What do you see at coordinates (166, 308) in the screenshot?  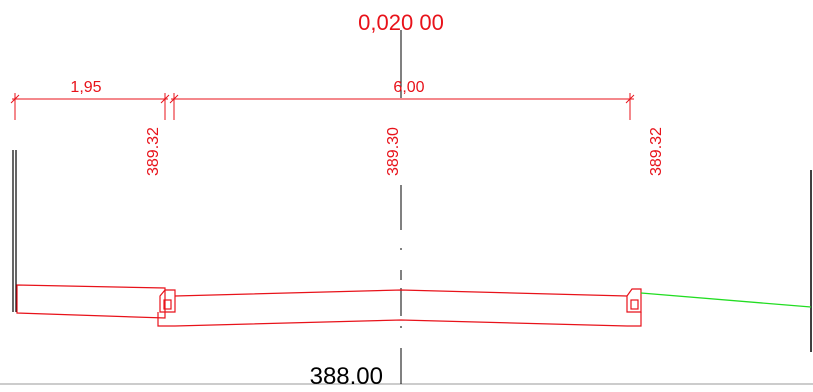 I see `left-curb` at bounding box center [166, 308].